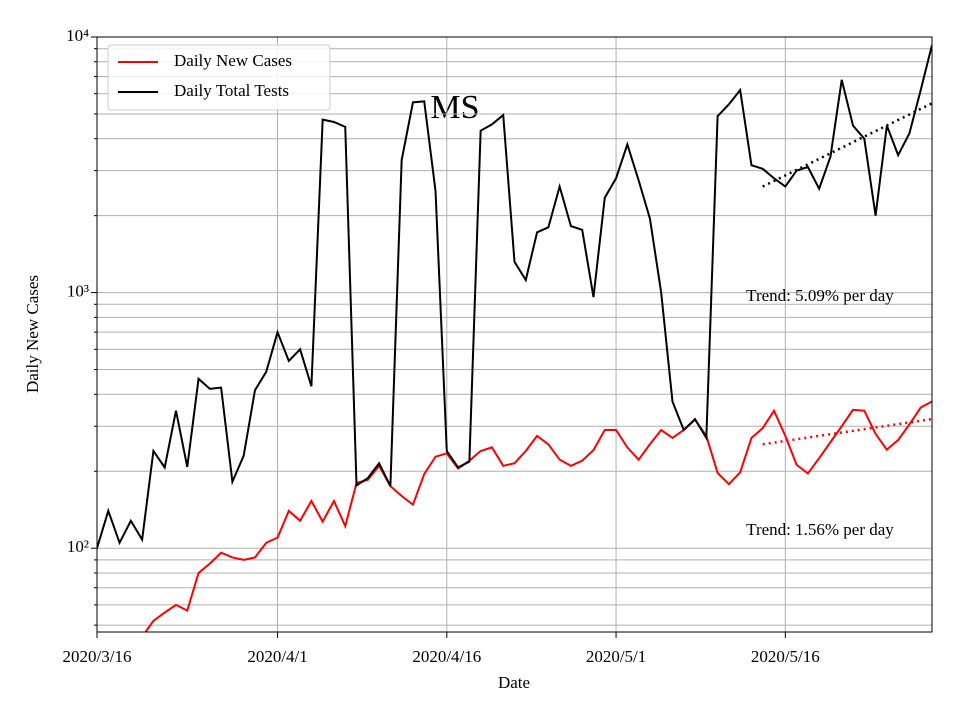 The width and height of the screenshot is (960, 720). What do you see at coordinates (616, 656) in the screenshot?
I see `x-tick-label: 2020/5/1` at bounding box center [616, 656].